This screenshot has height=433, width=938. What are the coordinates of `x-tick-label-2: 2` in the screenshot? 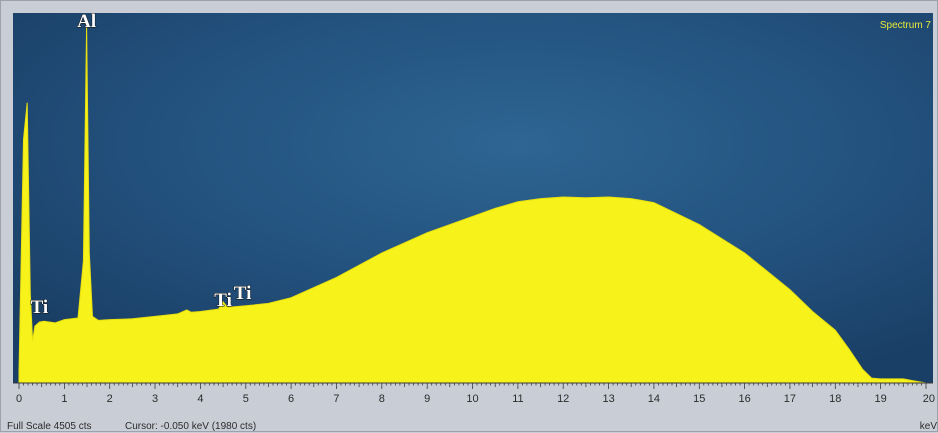 It's located at (110, 399).